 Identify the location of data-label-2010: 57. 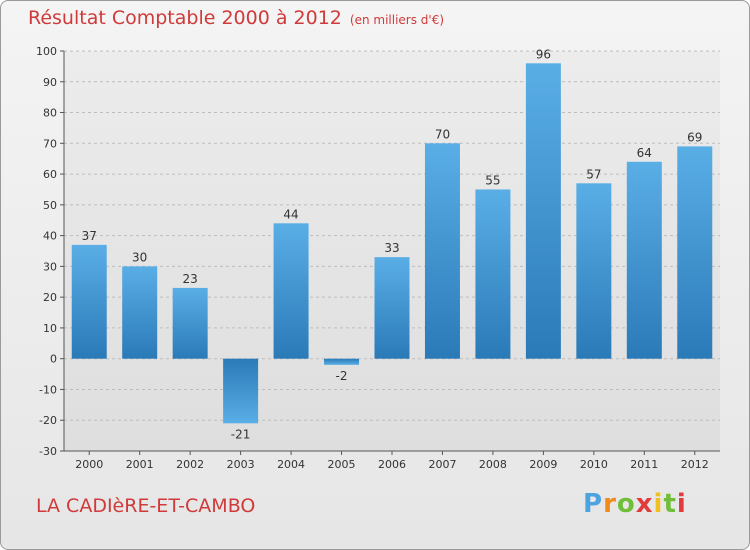
(593, 174).